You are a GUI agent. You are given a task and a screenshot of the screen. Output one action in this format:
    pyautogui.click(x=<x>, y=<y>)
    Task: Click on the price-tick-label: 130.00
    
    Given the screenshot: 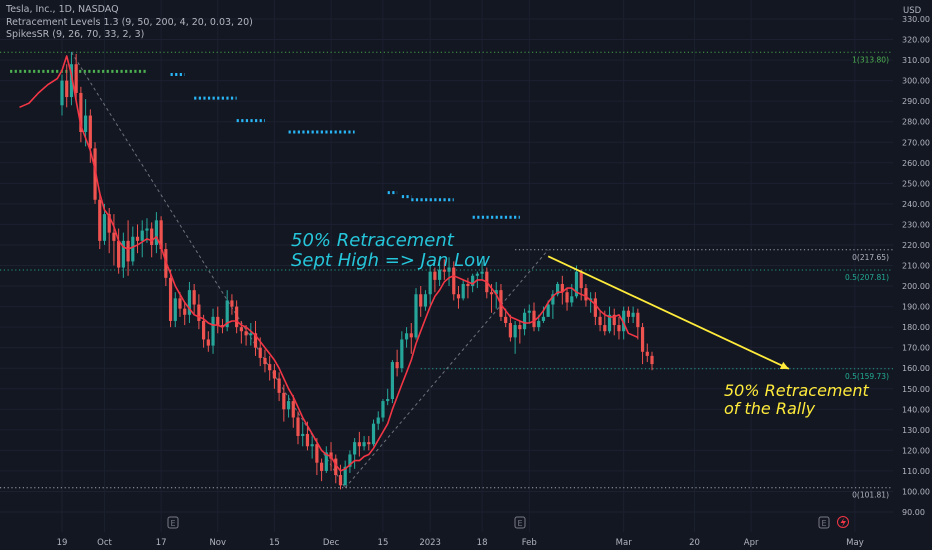 What is the action you would take?
    pyautogui.click(x=916, y=430)
    